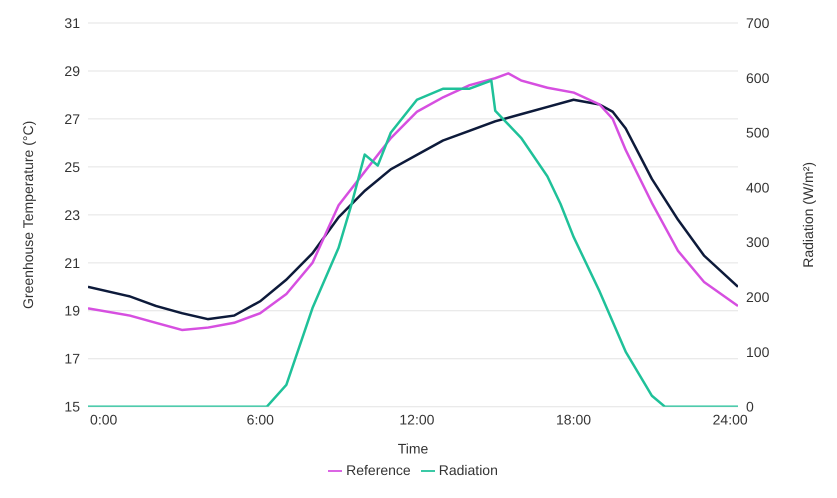  Describe the element at coordinates (72, 70) in the screenshot. I see `y-tick-label: 29` at that location.